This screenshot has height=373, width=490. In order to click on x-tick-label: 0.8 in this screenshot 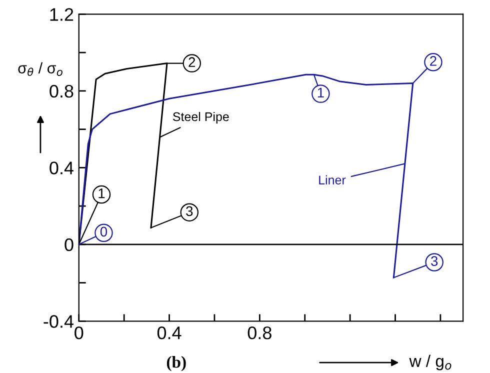, I will do `click(260, 333)`.